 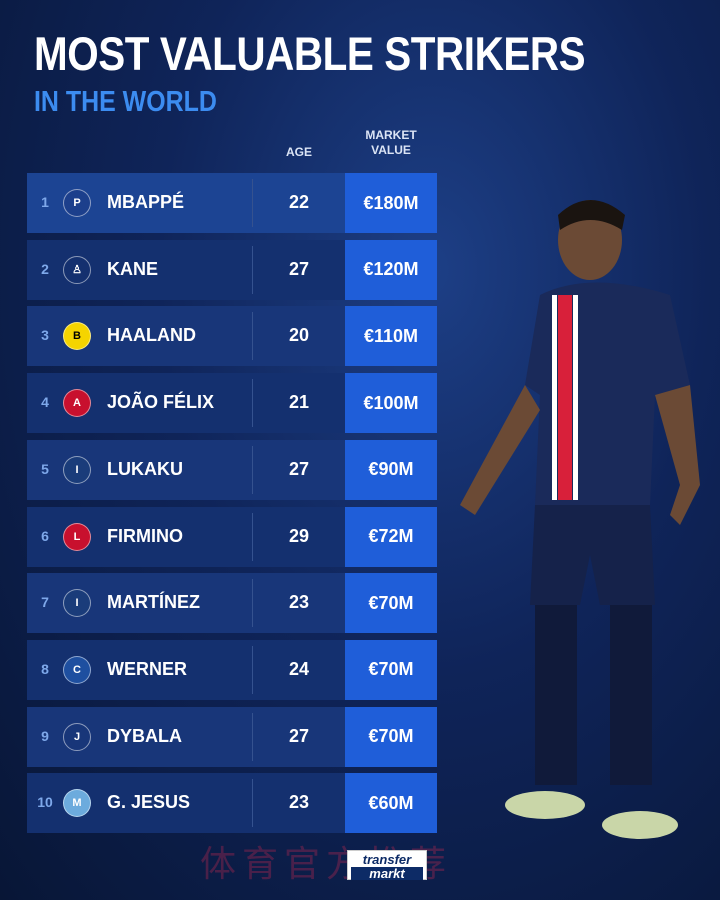 I want to click on psg-crest-icon: P, so click(x=77, y=203).